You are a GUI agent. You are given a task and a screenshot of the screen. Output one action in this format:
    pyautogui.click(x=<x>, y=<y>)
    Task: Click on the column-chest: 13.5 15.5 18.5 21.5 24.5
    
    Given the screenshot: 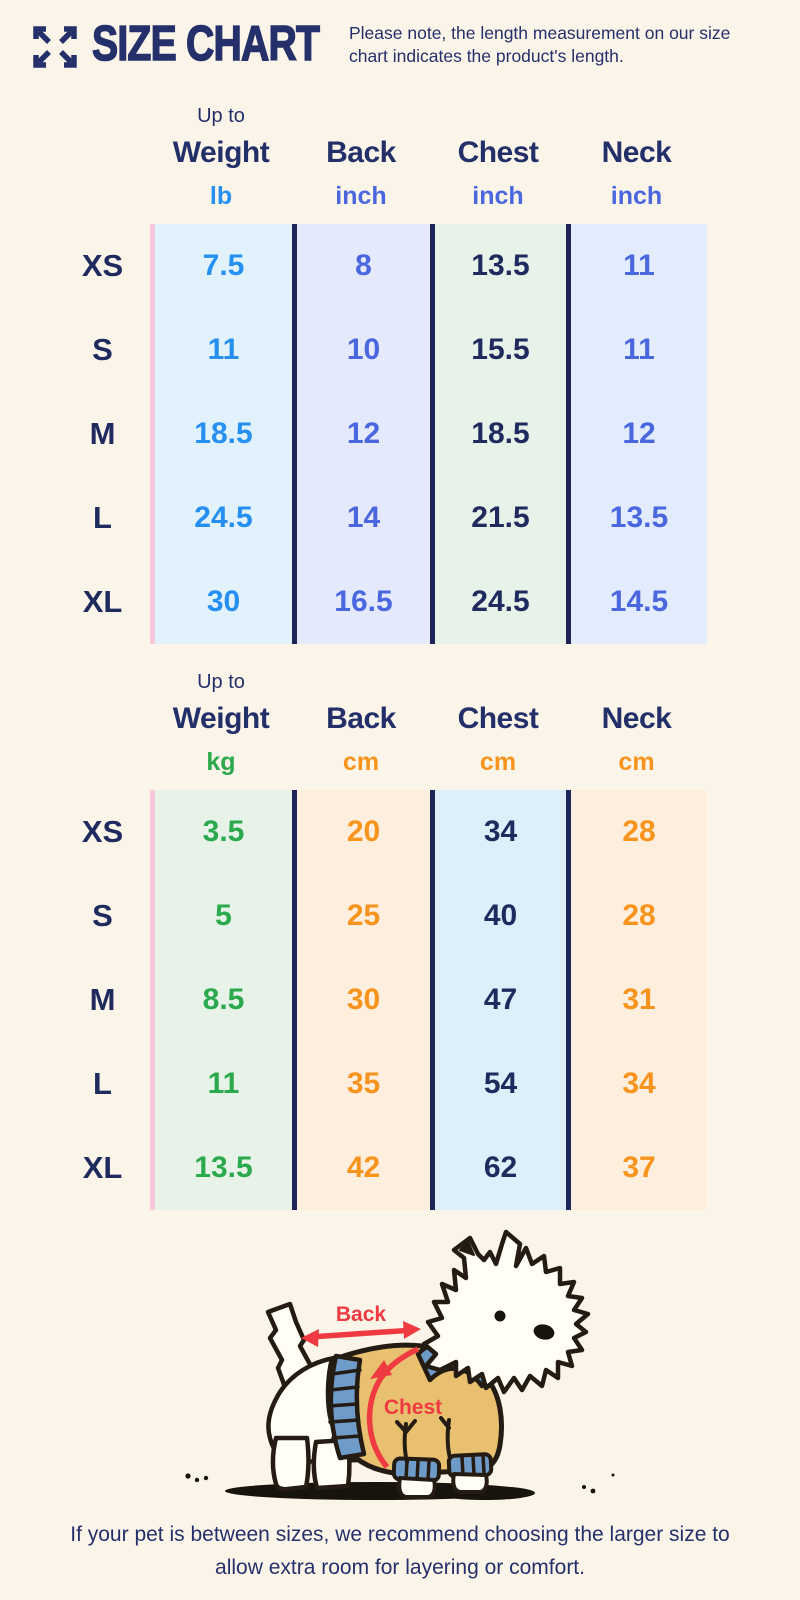 What is the action you would take?
    pyautogui.click(x=500, y=434)
    